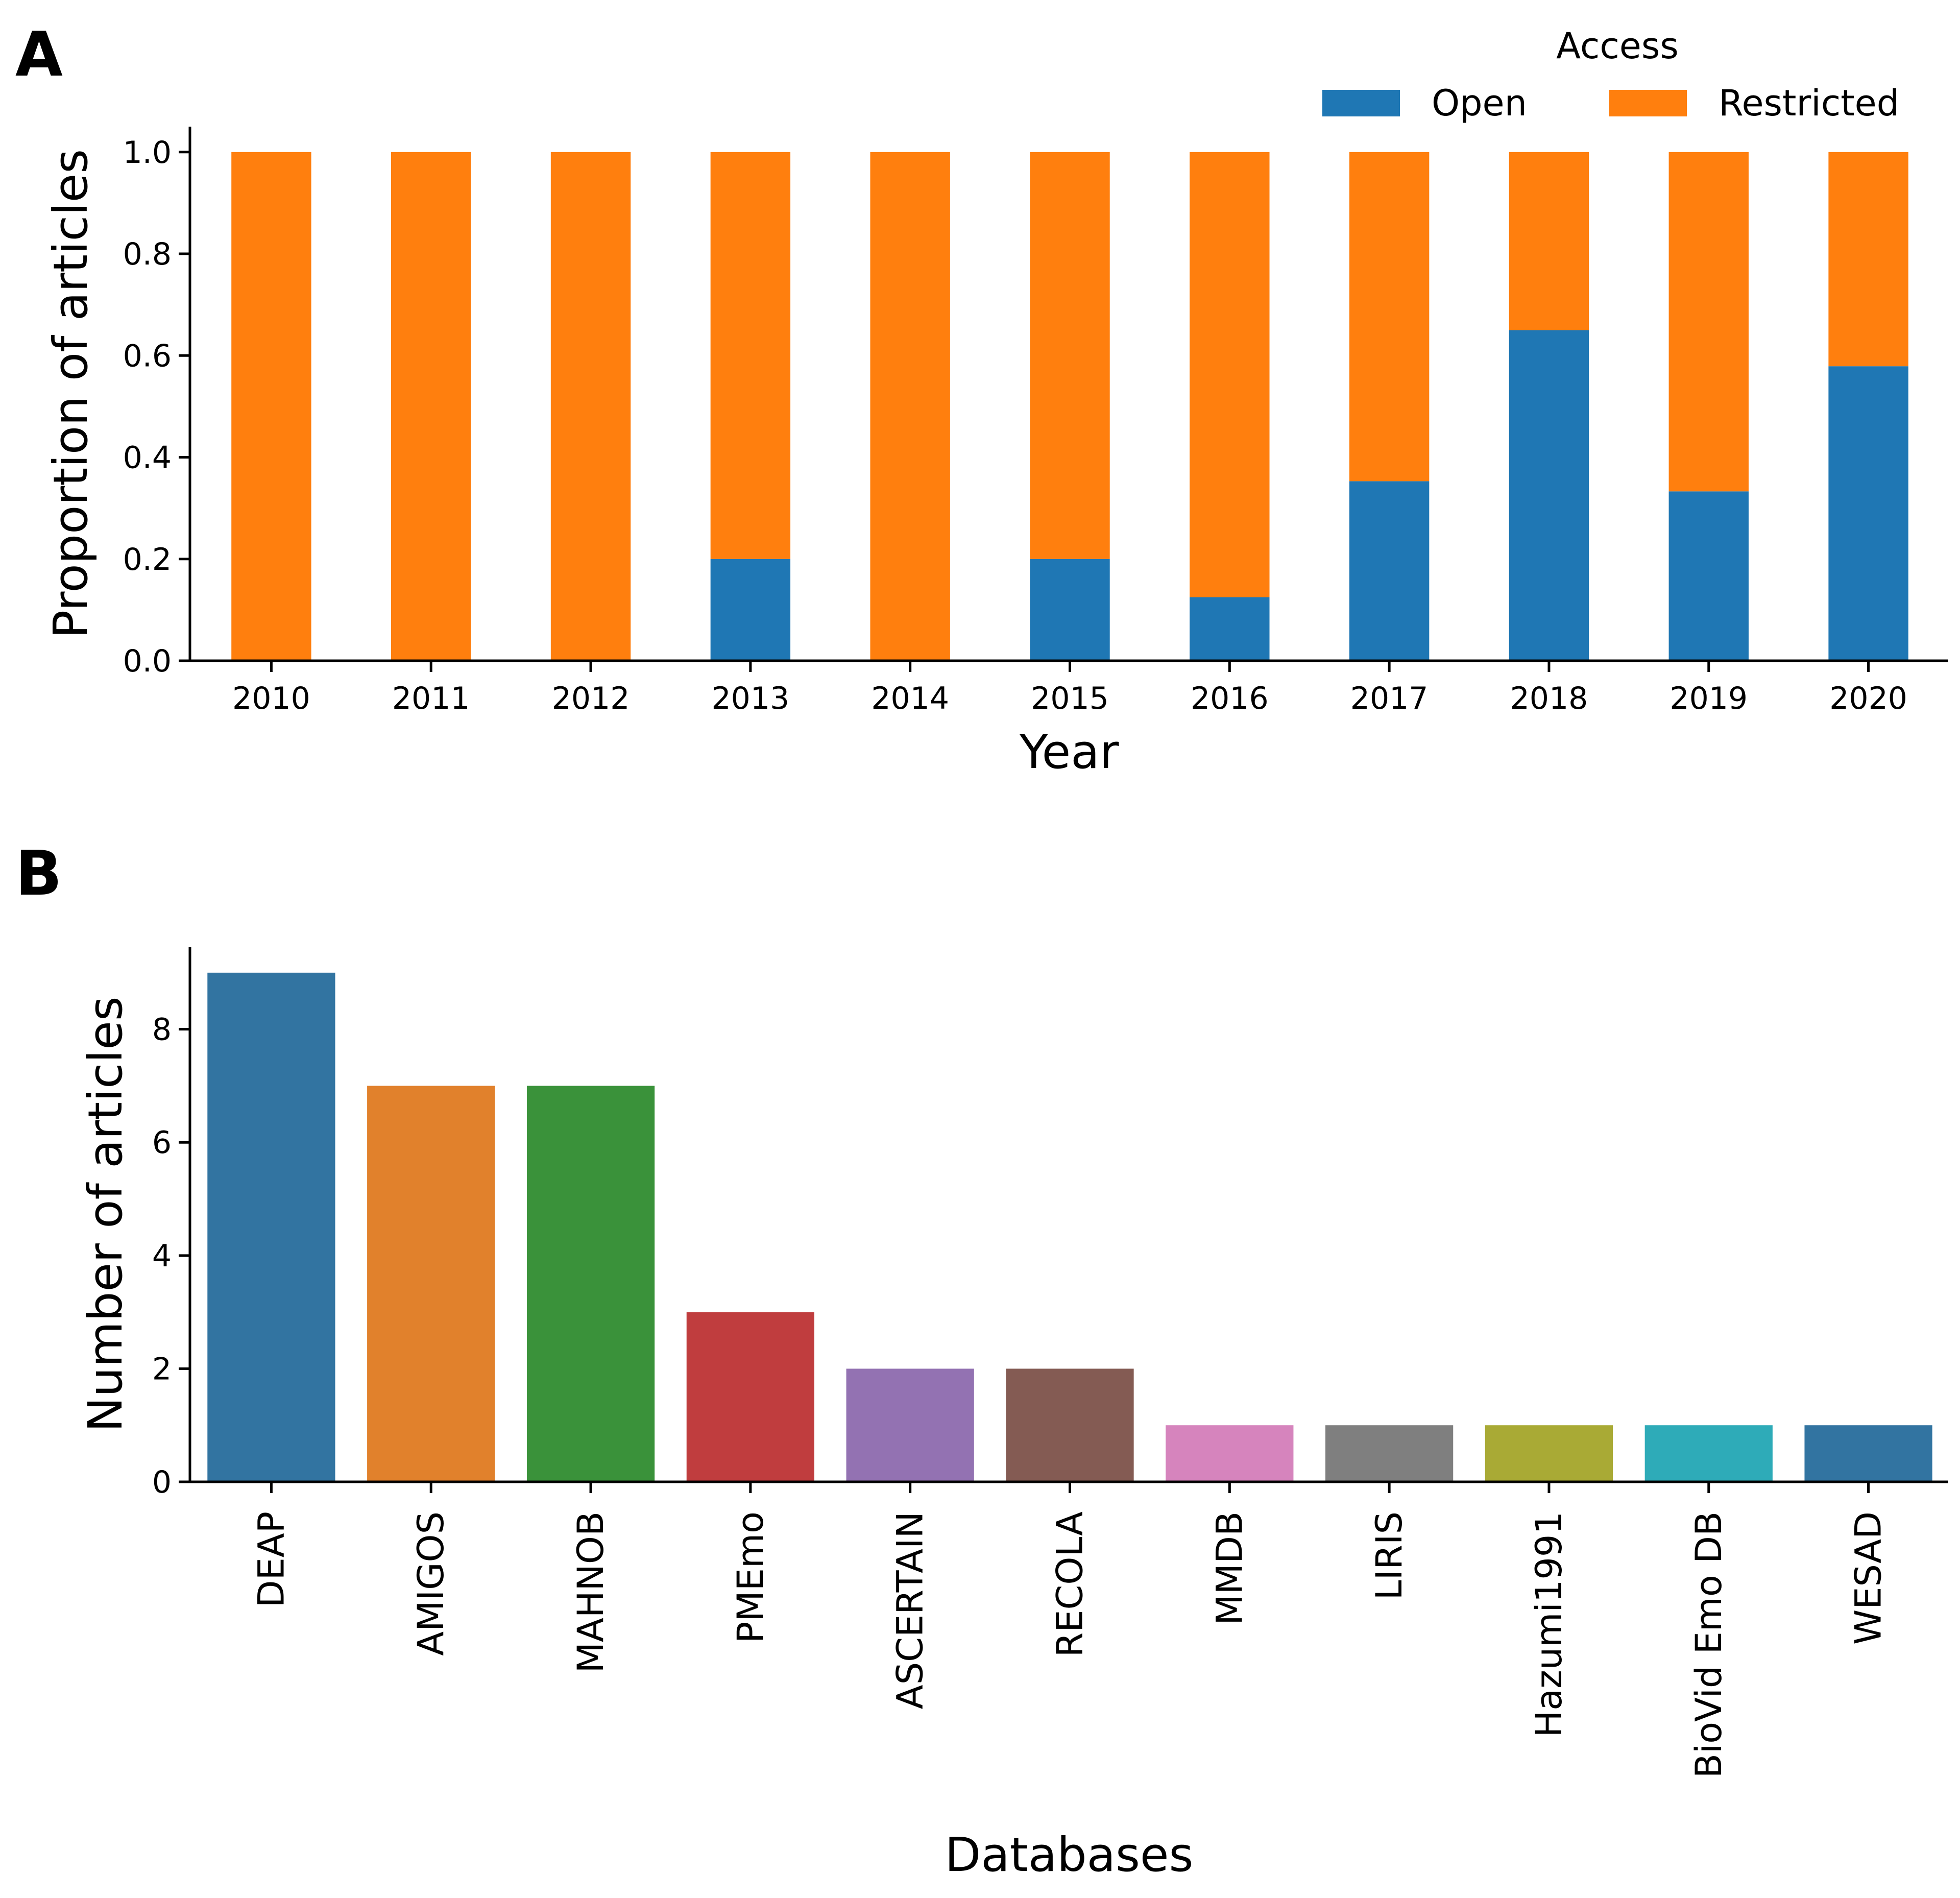 This screenshot has width=1960, height=1898. I want to click on bar-ascertain, so click(910, 1425).